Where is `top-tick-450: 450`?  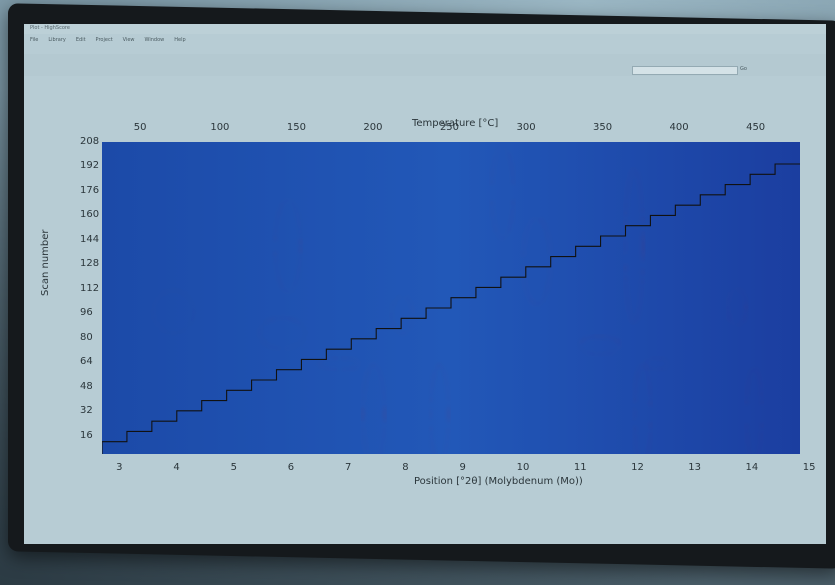 top-tick-450: 450 is located at coordinates (756, 127).